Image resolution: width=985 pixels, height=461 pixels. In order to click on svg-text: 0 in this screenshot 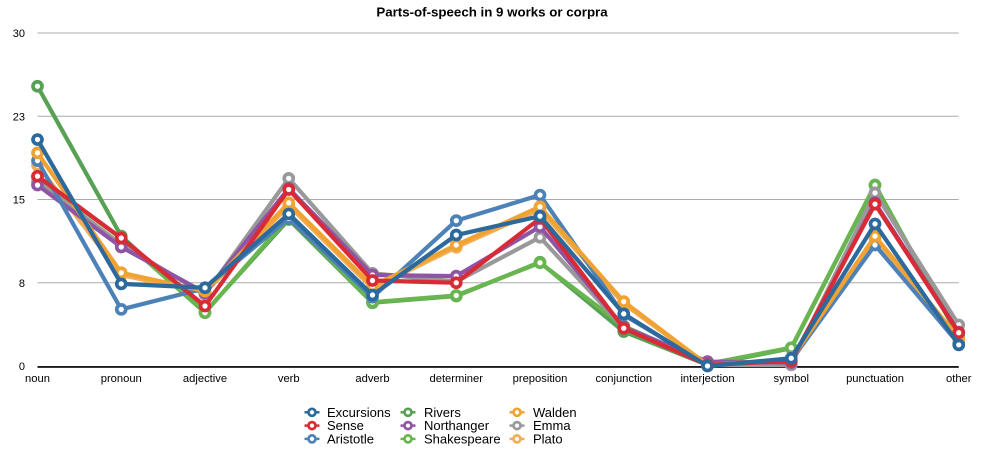, I will do `click(22, 367)`.